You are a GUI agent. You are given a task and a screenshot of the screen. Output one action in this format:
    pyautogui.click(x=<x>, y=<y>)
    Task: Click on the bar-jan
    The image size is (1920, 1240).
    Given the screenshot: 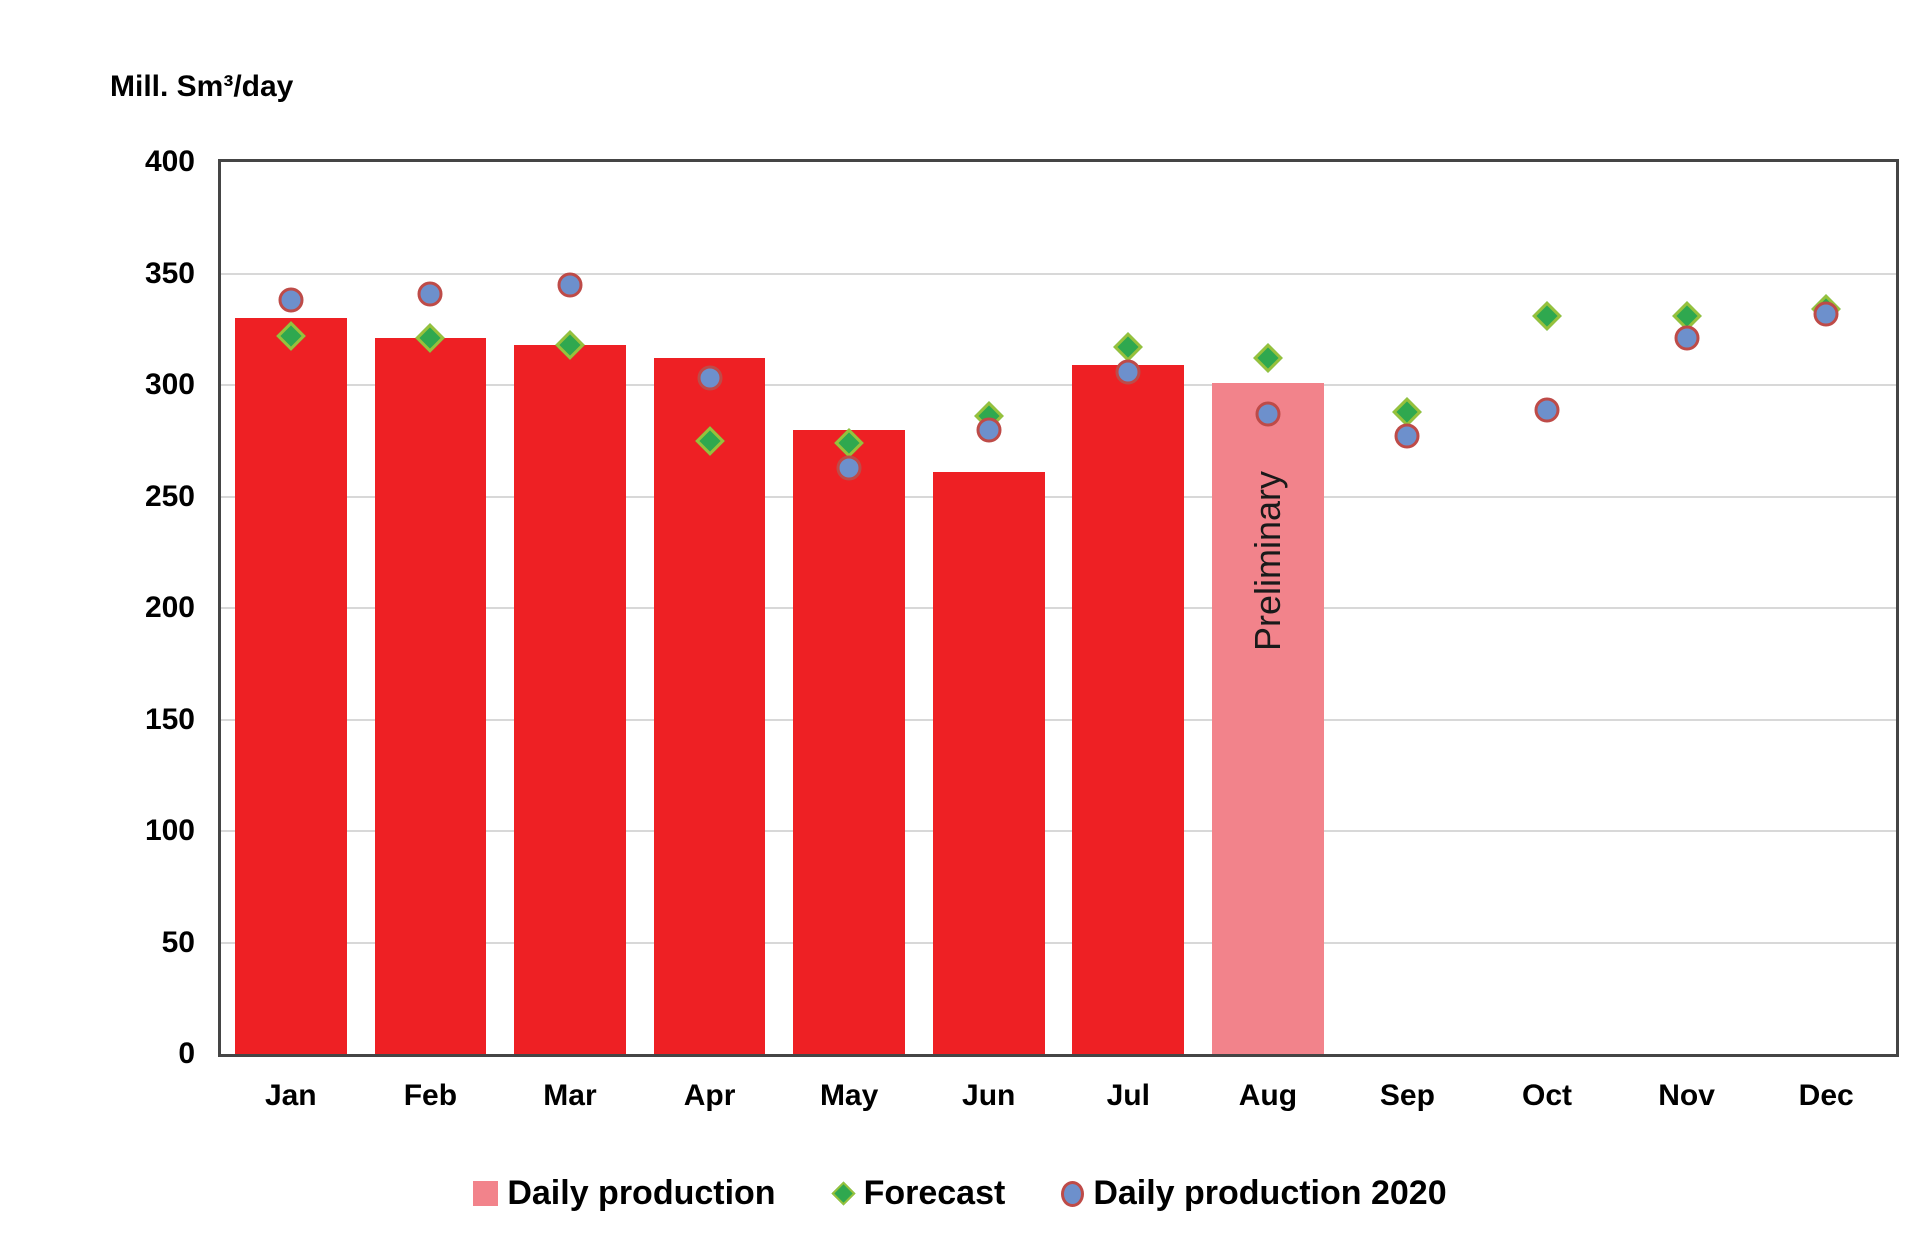 What is the action you would take?
    pyautogui.click(x=290, y=686)
    